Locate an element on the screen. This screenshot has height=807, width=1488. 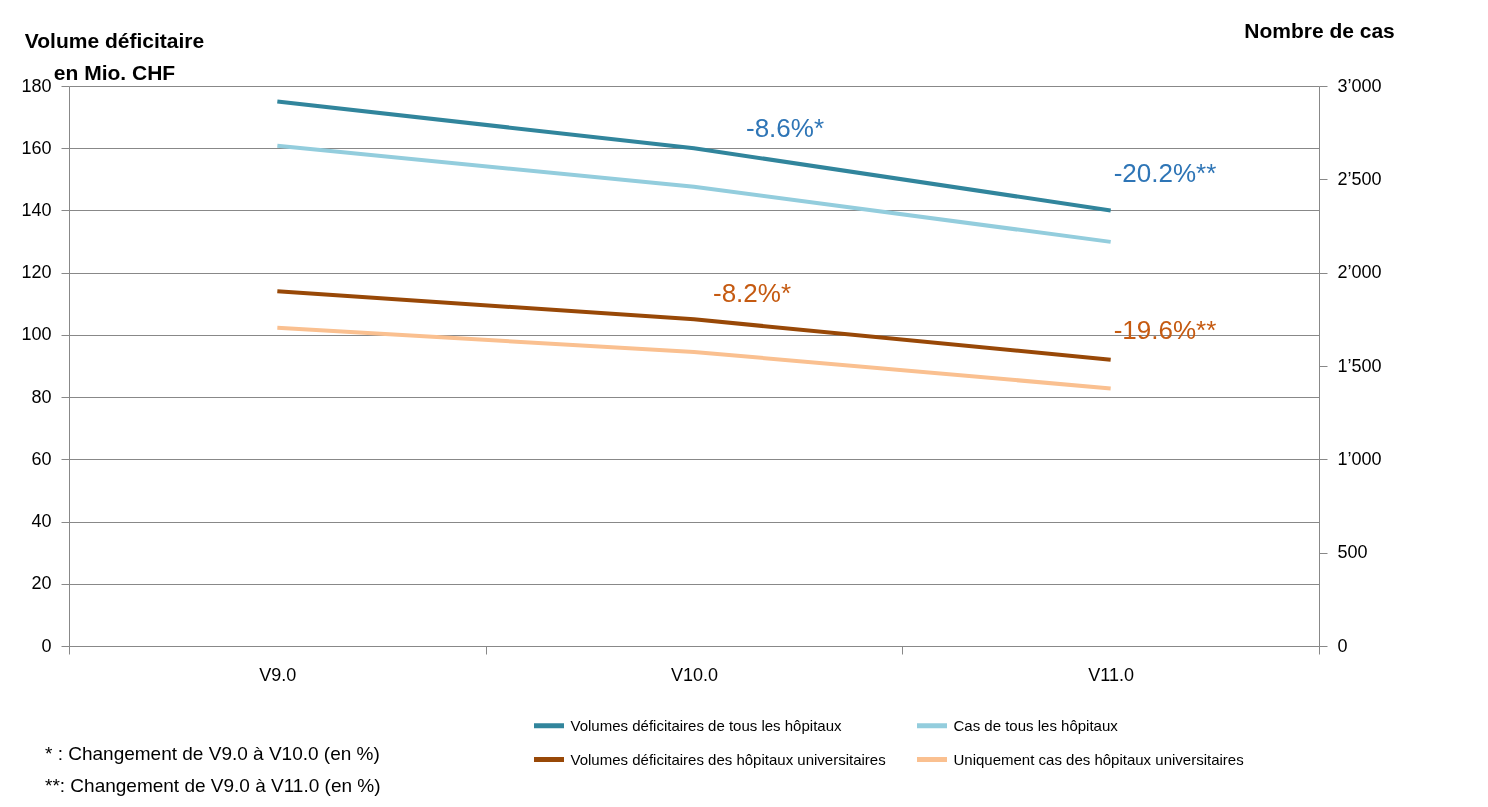
y2-tick-label: 1’000 is located at coordinates (1359, 458).